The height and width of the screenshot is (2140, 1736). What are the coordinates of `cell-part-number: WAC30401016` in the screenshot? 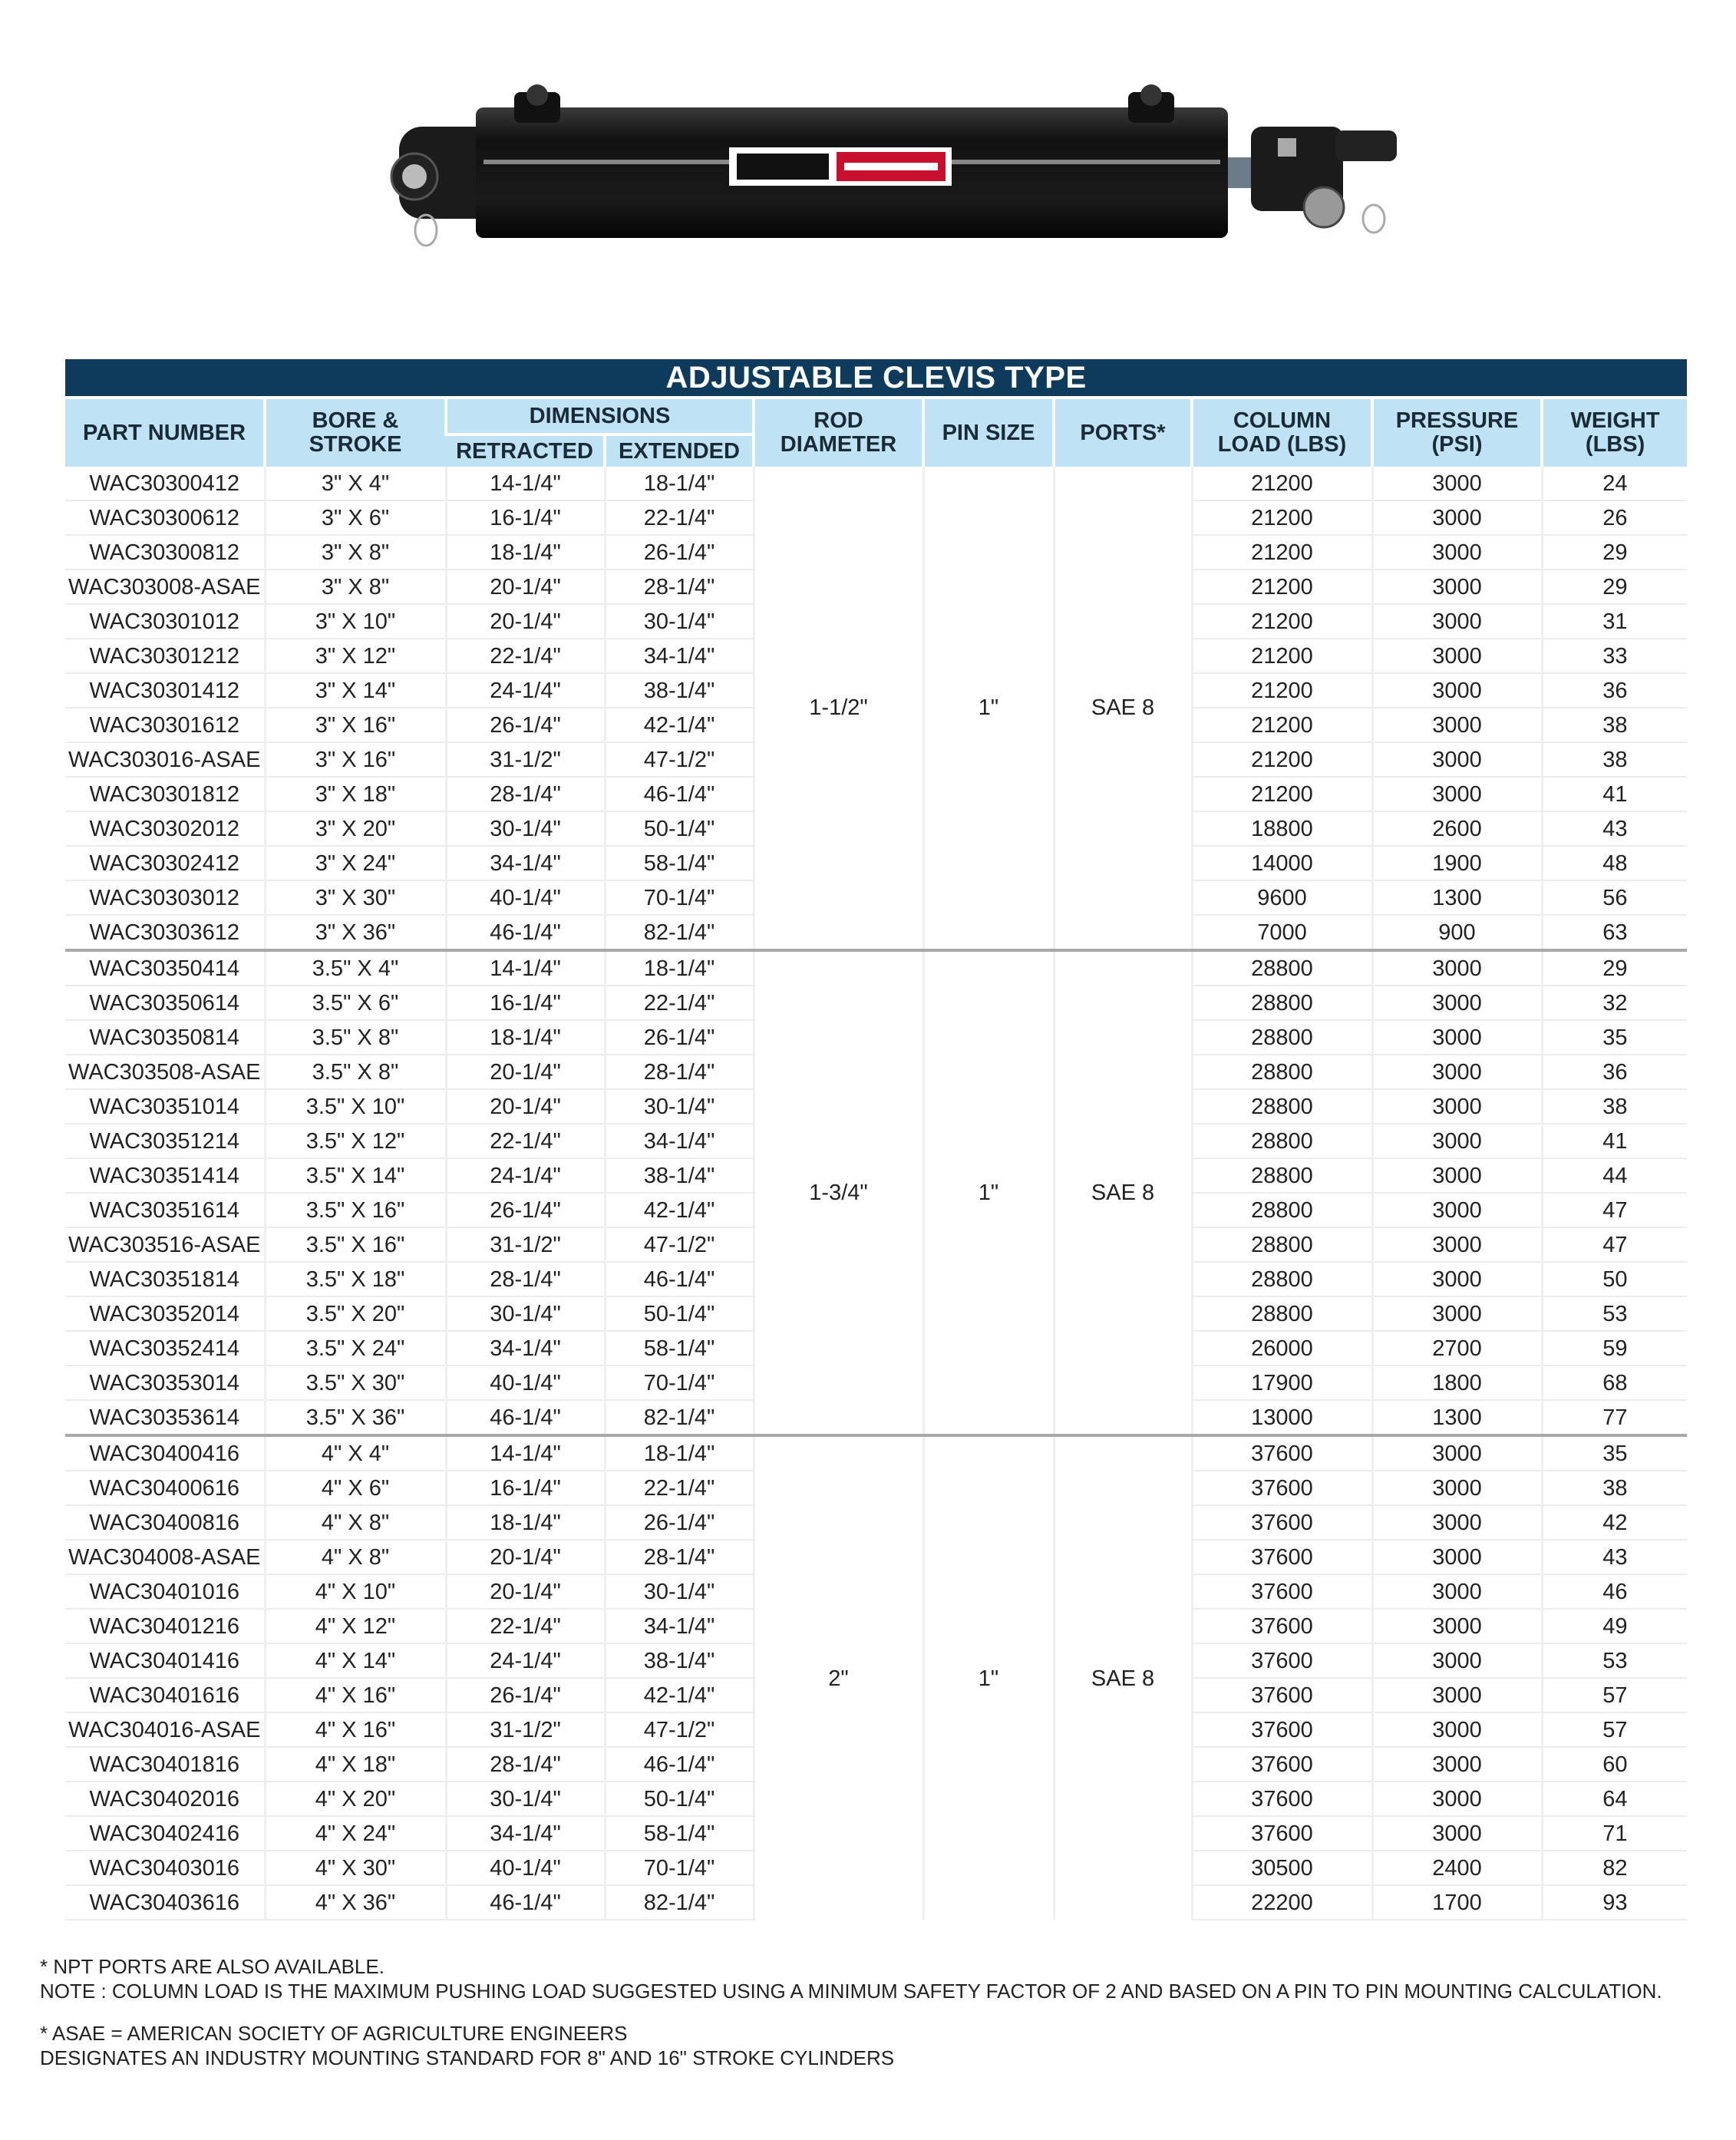 It's located at (165, 1592).